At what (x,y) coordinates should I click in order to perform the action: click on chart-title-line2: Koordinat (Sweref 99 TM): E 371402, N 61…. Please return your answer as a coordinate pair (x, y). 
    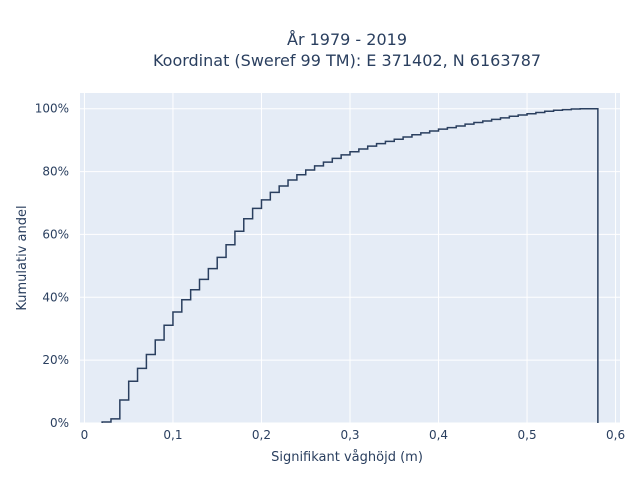
    Looking at the image, I should click on (347, 60).